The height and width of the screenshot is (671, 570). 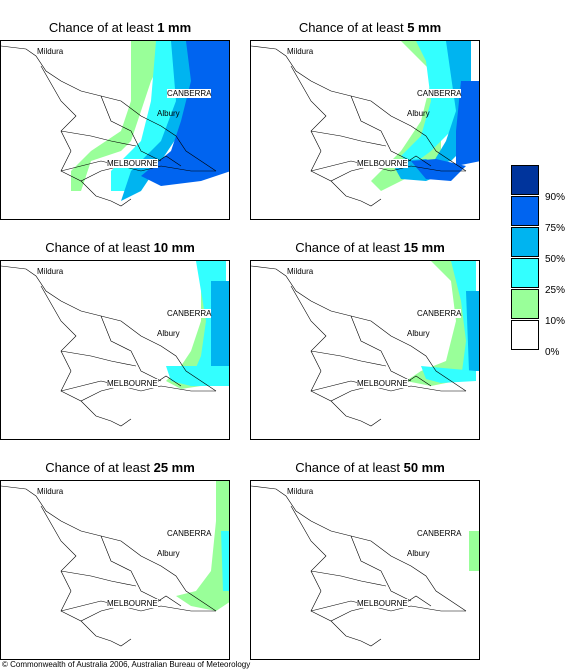 What do you see at coordinates (555, 197) in the screenshot?
I see `legend-label: 90%` at bounding box center [555, 197].